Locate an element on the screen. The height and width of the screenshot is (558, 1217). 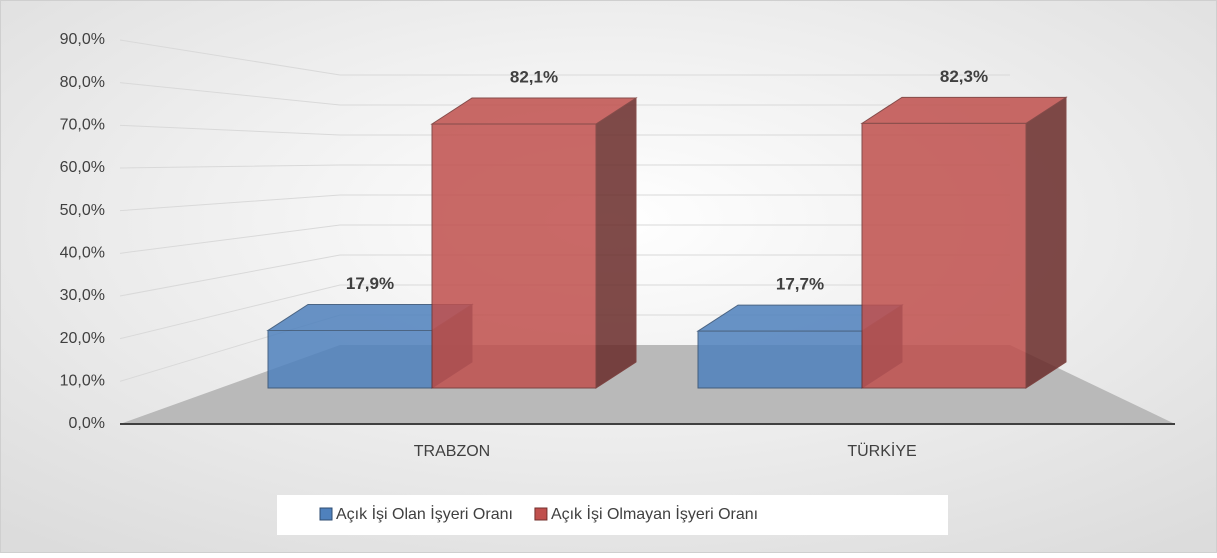
y-tick-label: 0,0% is located at coordinates (87, 423).